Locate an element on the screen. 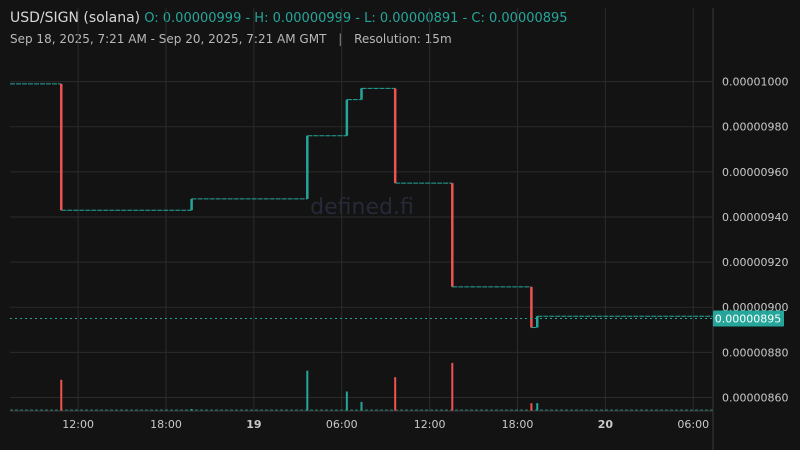 The image size is (800, 450). x-tick-label: 19 is located at coordinates (253, 424).